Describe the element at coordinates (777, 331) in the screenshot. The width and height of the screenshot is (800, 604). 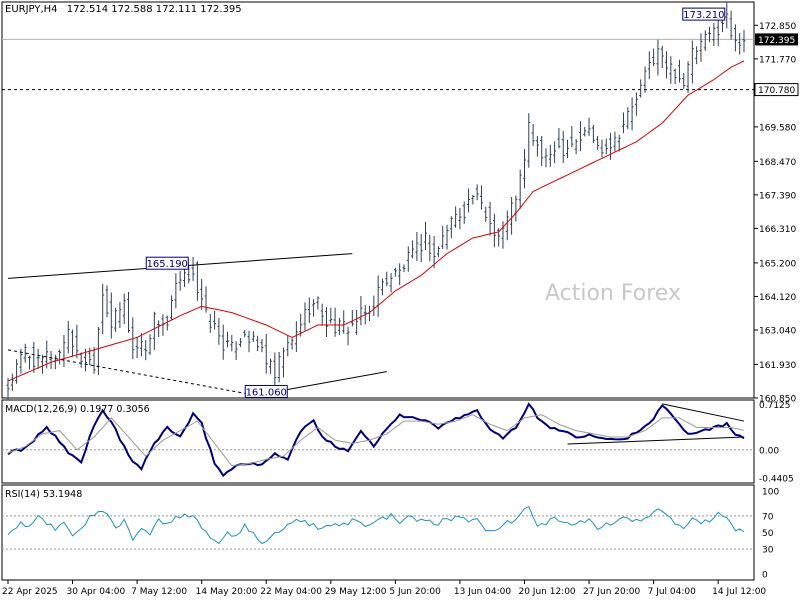
I see `price-tick-label: 163.040` at that location.